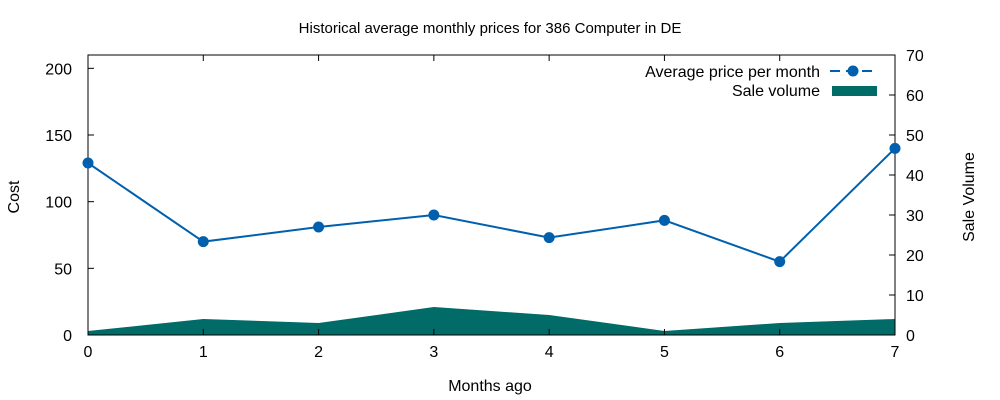 The width and height of the screenshot is (1000, 400). I want to click on y2-axis-label: Sale Volume, so click(969, 197).